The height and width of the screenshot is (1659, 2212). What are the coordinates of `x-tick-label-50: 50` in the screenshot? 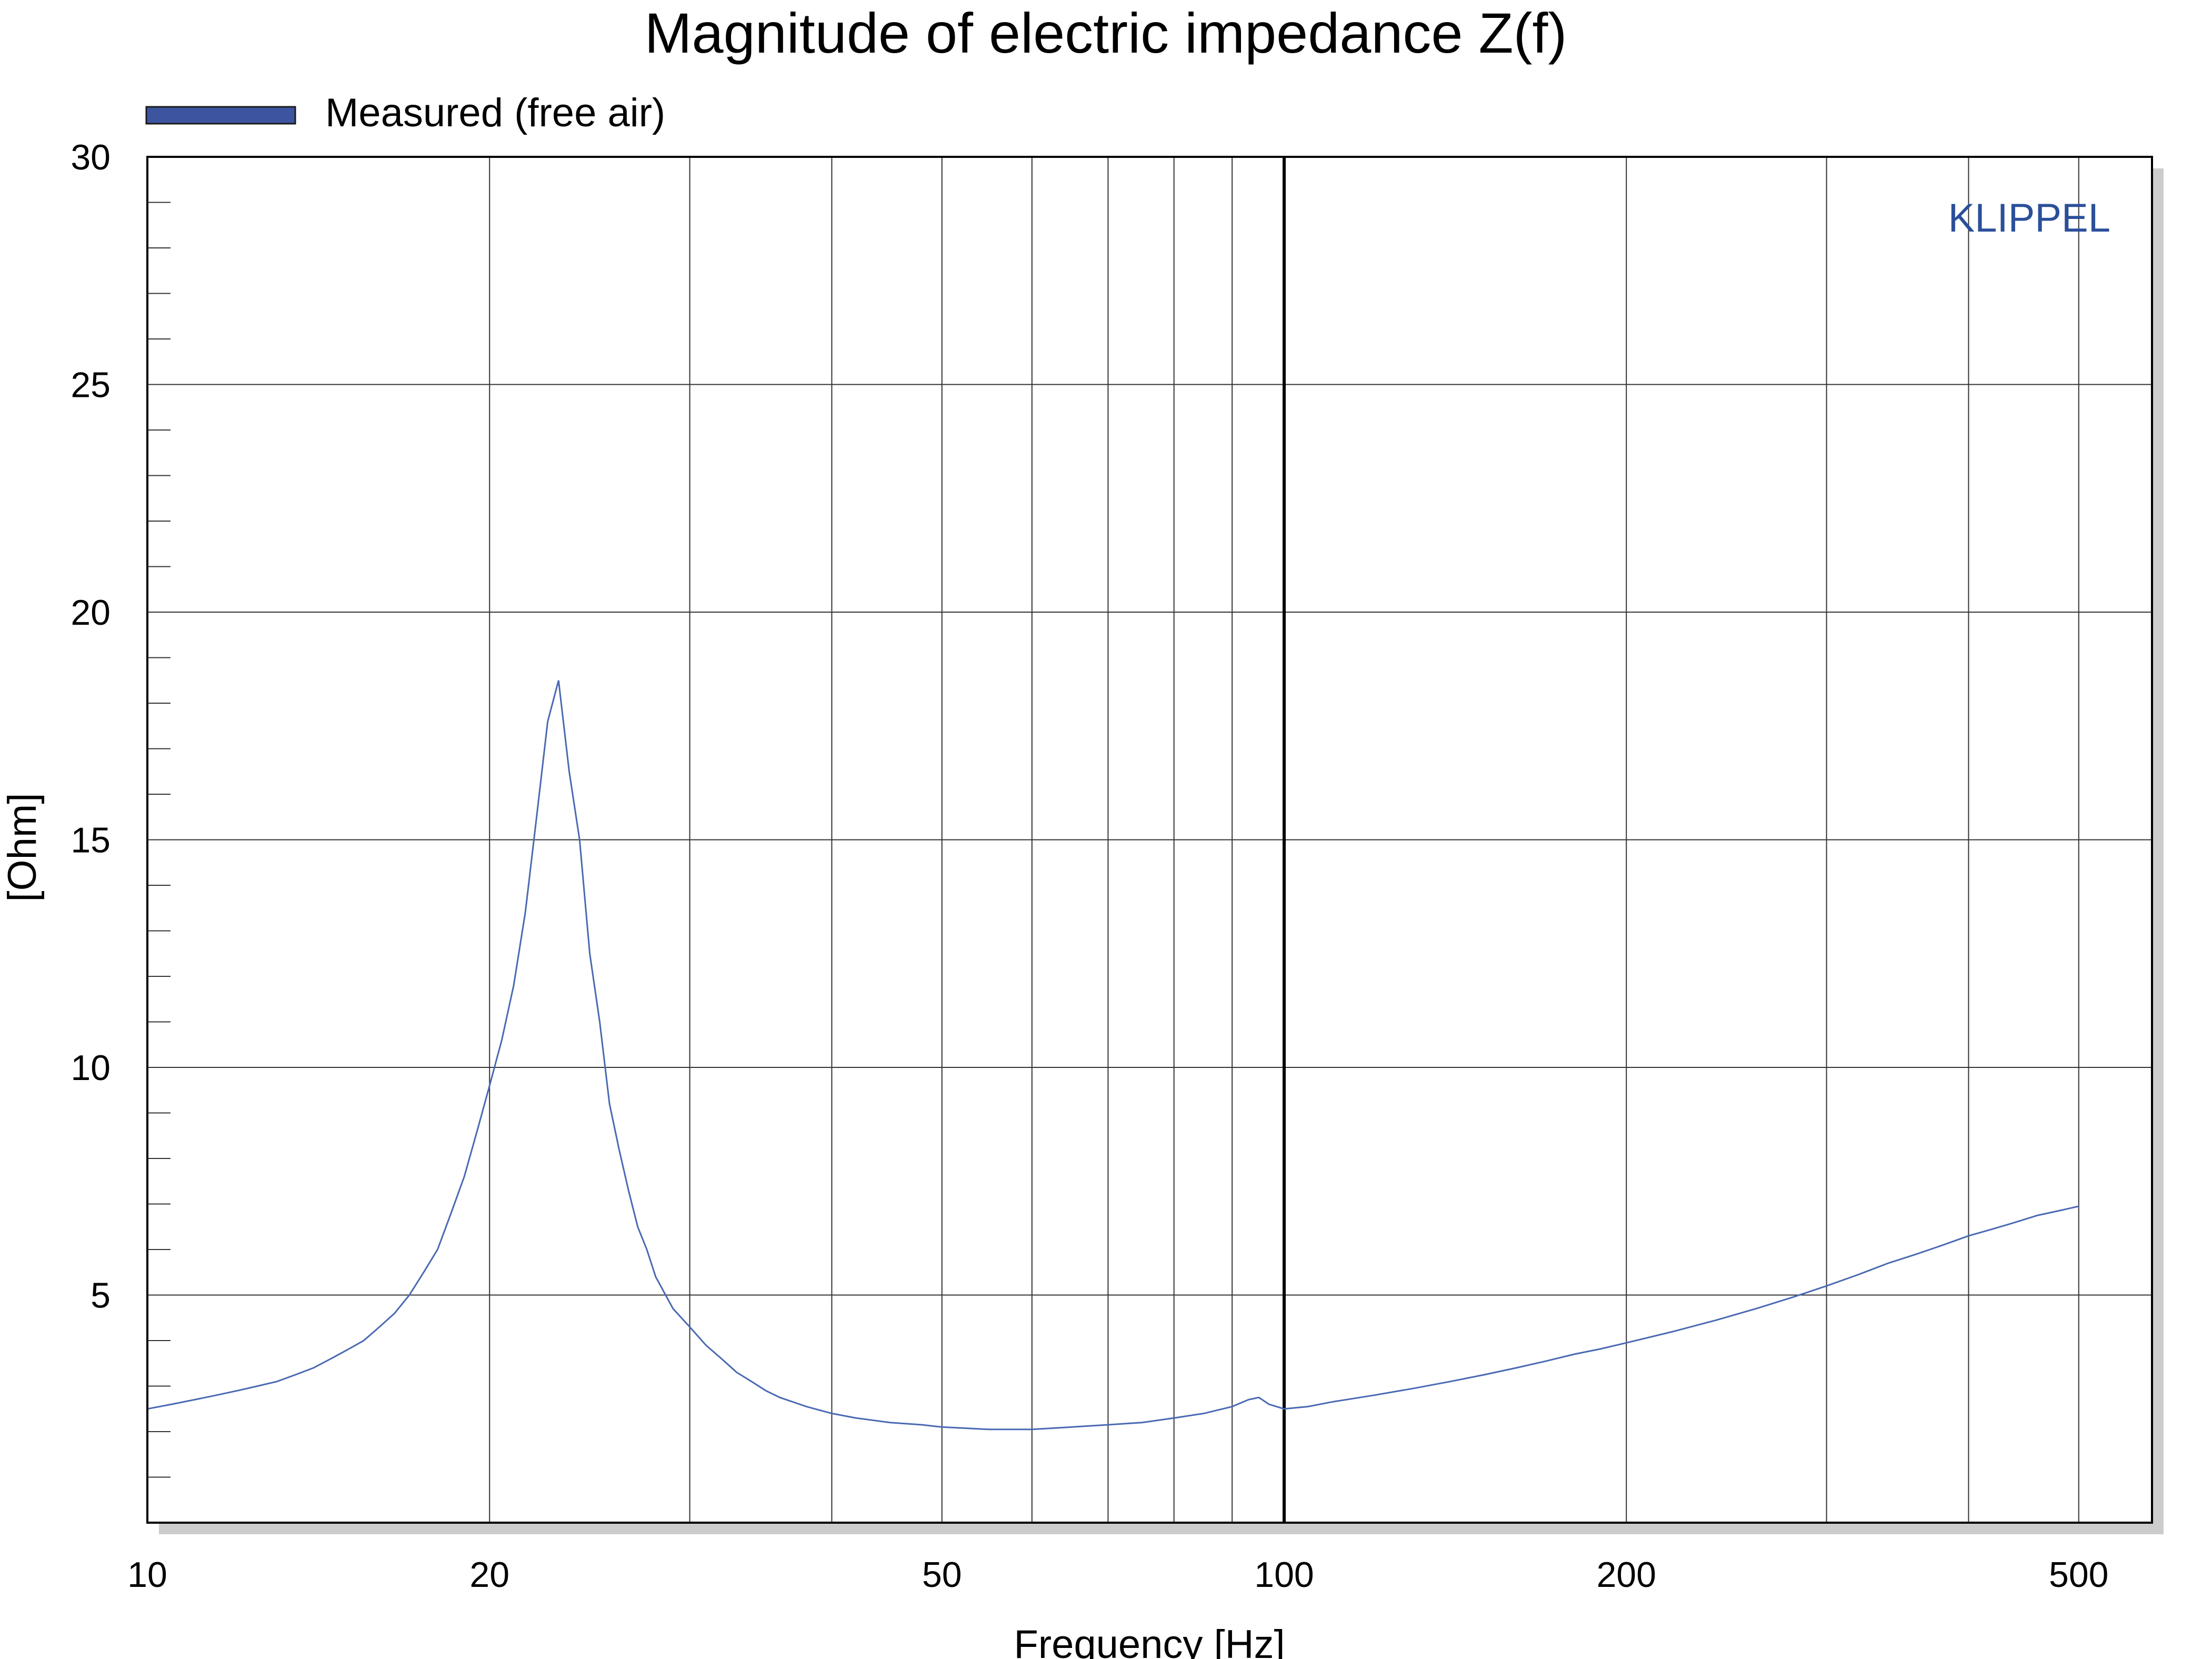 It's located at (942, 1575).